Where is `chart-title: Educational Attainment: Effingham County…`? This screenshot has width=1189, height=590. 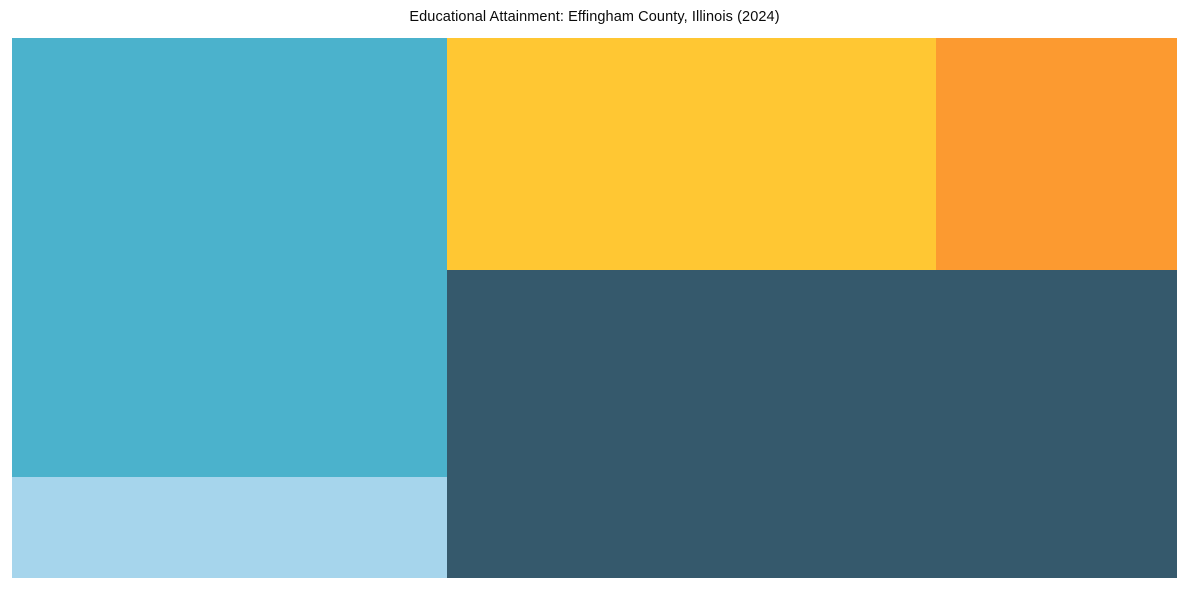 chart-title: Educational Attainment: Effingham County… is located at coordinates (594, 17).